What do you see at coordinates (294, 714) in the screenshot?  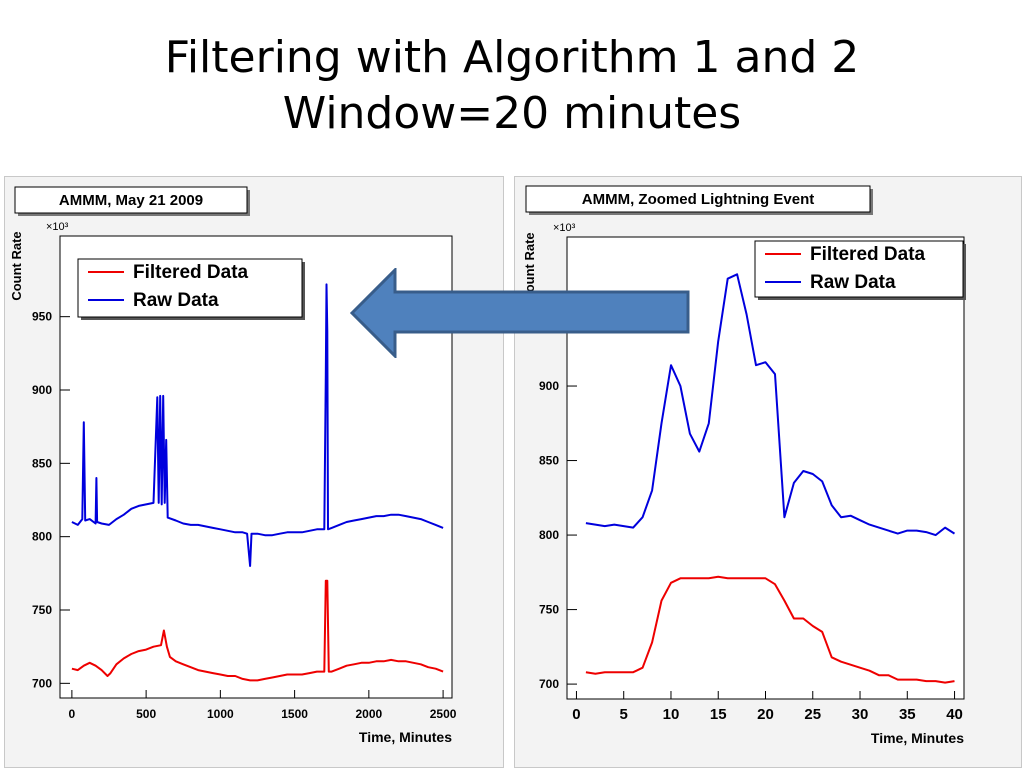 I see `left-x-tick-label: 1500` at bounding box center [294, 714].